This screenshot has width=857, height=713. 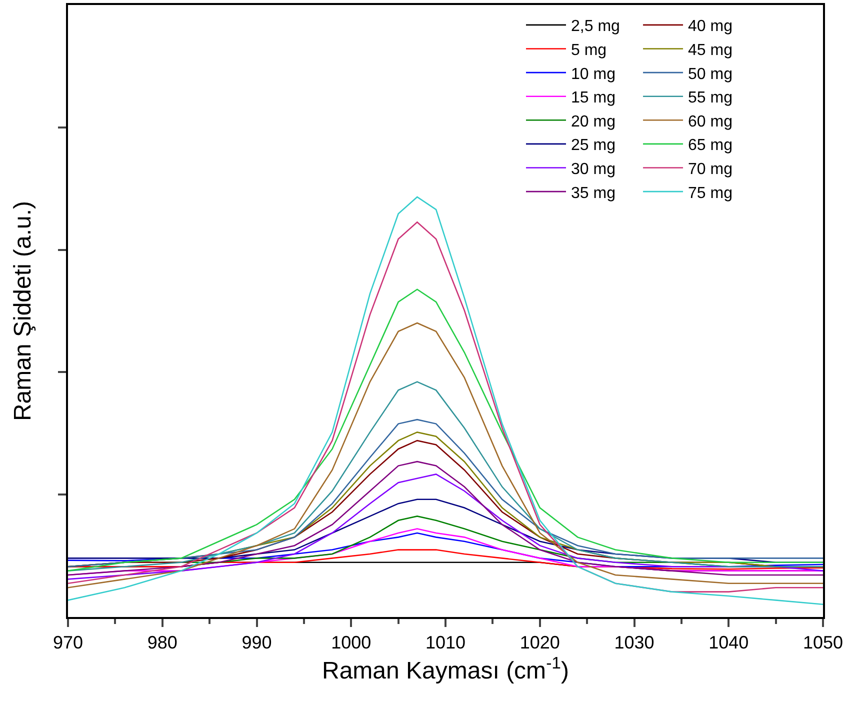 What do you see at coordinates (710, 193) in the screenshot?
I see `legend-label: 75 mg` at bounding box center [710, 193].